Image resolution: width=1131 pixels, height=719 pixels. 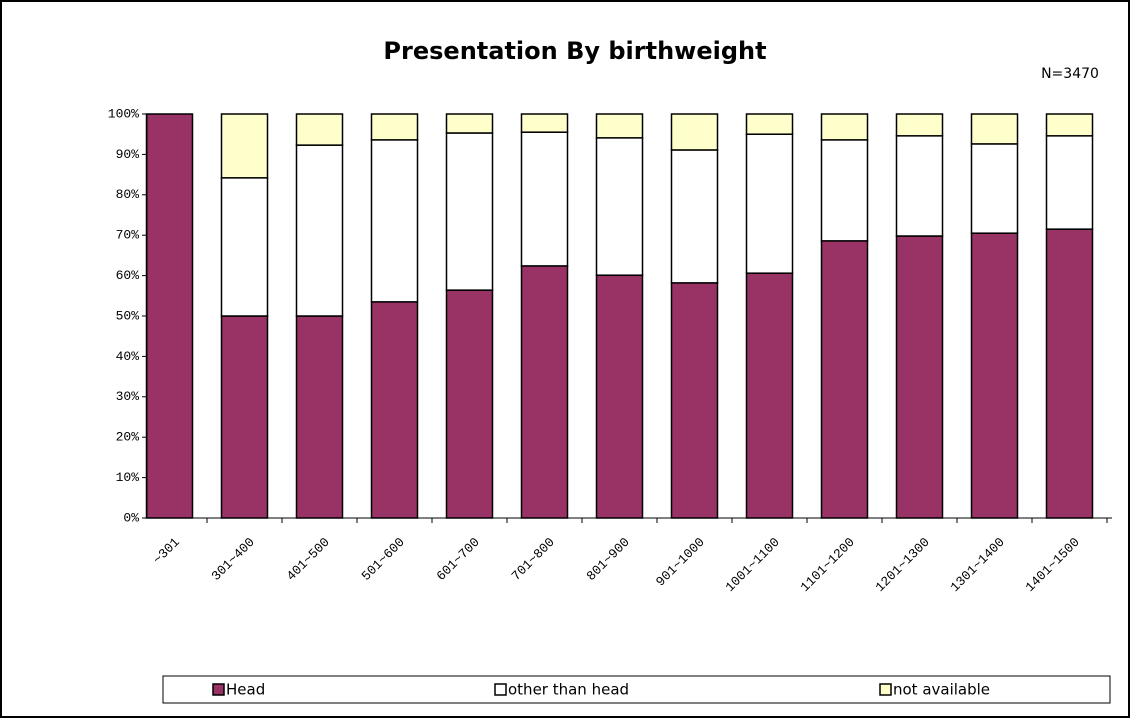 What do you see at coordinates (128, 194) in the screenshot?
I see `y-tick-label: 80%` at bounding box center [128, 194].